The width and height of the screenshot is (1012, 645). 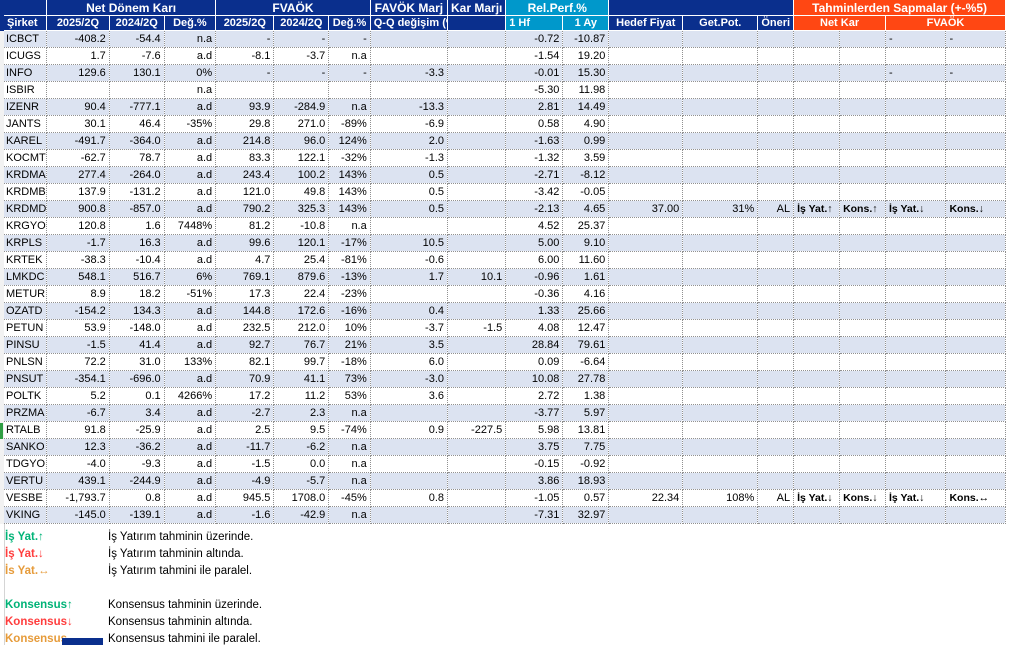 What do you see at coordinates (349, 328) in the screenshot?
I see `value-cell: 10%` at bounding box center [349, 328].